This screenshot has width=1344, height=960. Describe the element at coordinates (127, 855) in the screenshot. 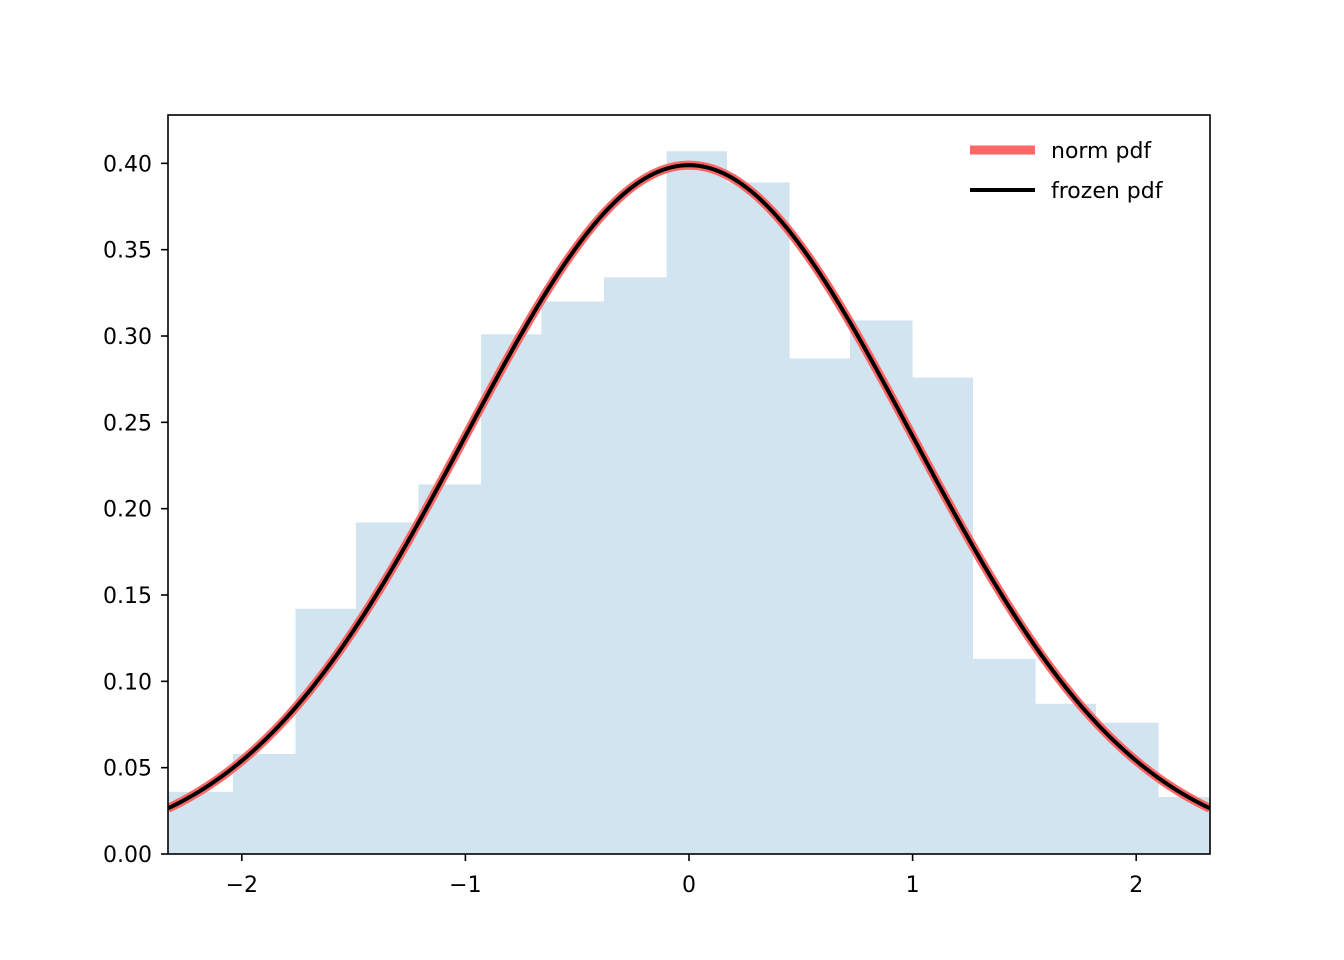

I see `y-tick-label: 0.00` at that location.